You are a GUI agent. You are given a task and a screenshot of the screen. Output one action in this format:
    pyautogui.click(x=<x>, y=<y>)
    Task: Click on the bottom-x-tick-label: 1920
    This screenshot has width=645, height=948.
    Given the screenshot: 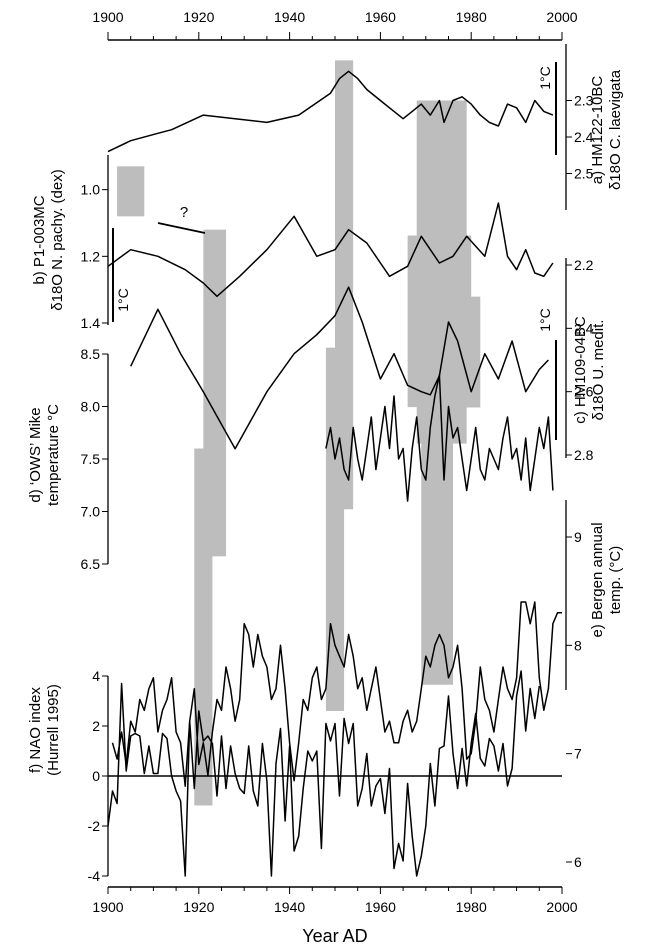 What is the action you would take?
    pyautogui.click(x=198, y=907)
    